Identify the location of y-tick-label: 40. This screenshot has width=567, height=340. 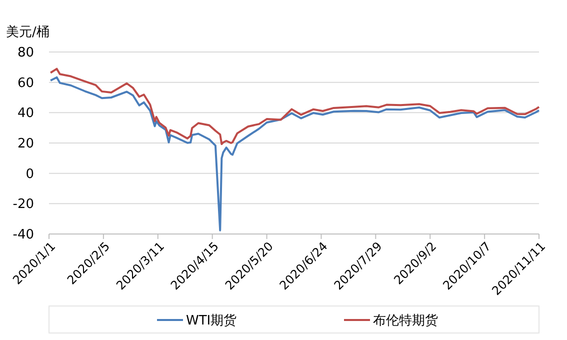
(25, 114).